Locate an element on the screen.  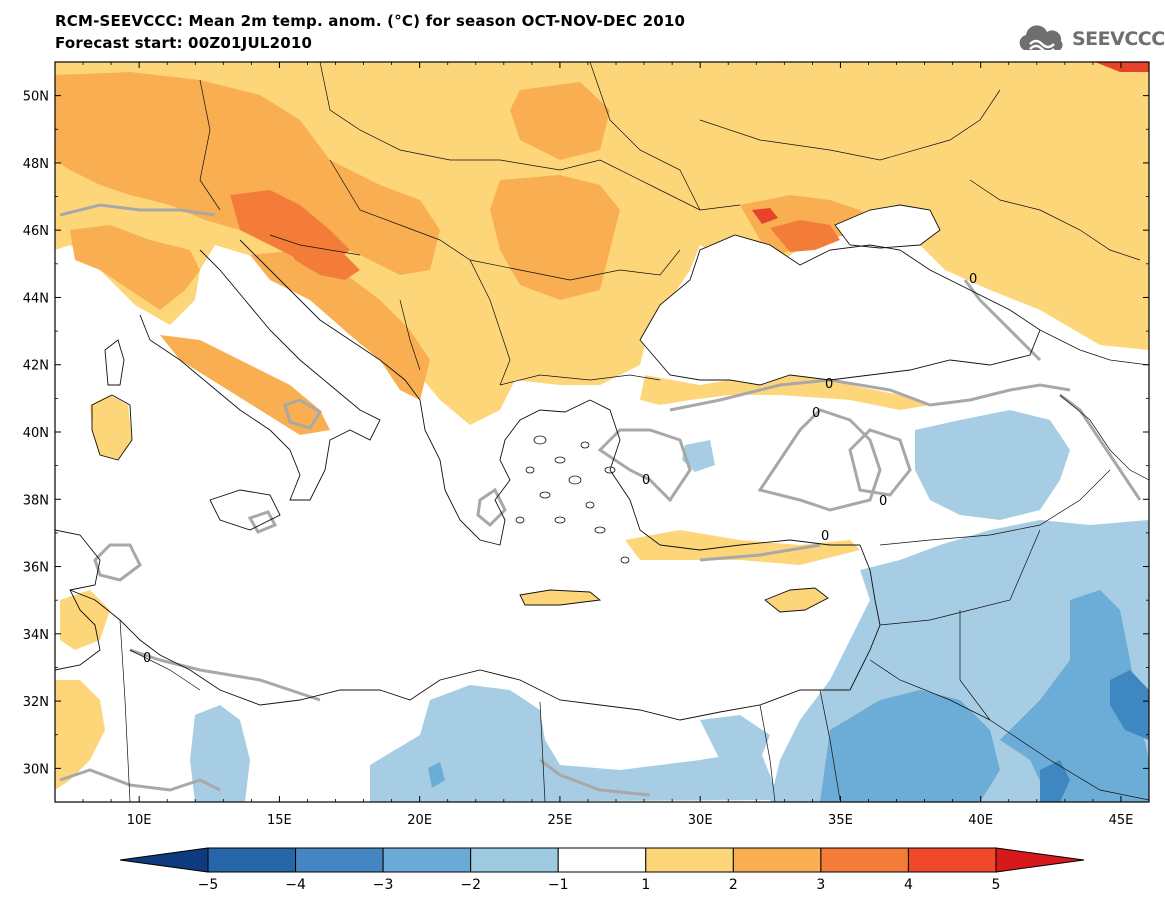
colorbar: −5 −4 −3 −2 −1 1 2 3 4 5 is located at coordinates (602, 870).